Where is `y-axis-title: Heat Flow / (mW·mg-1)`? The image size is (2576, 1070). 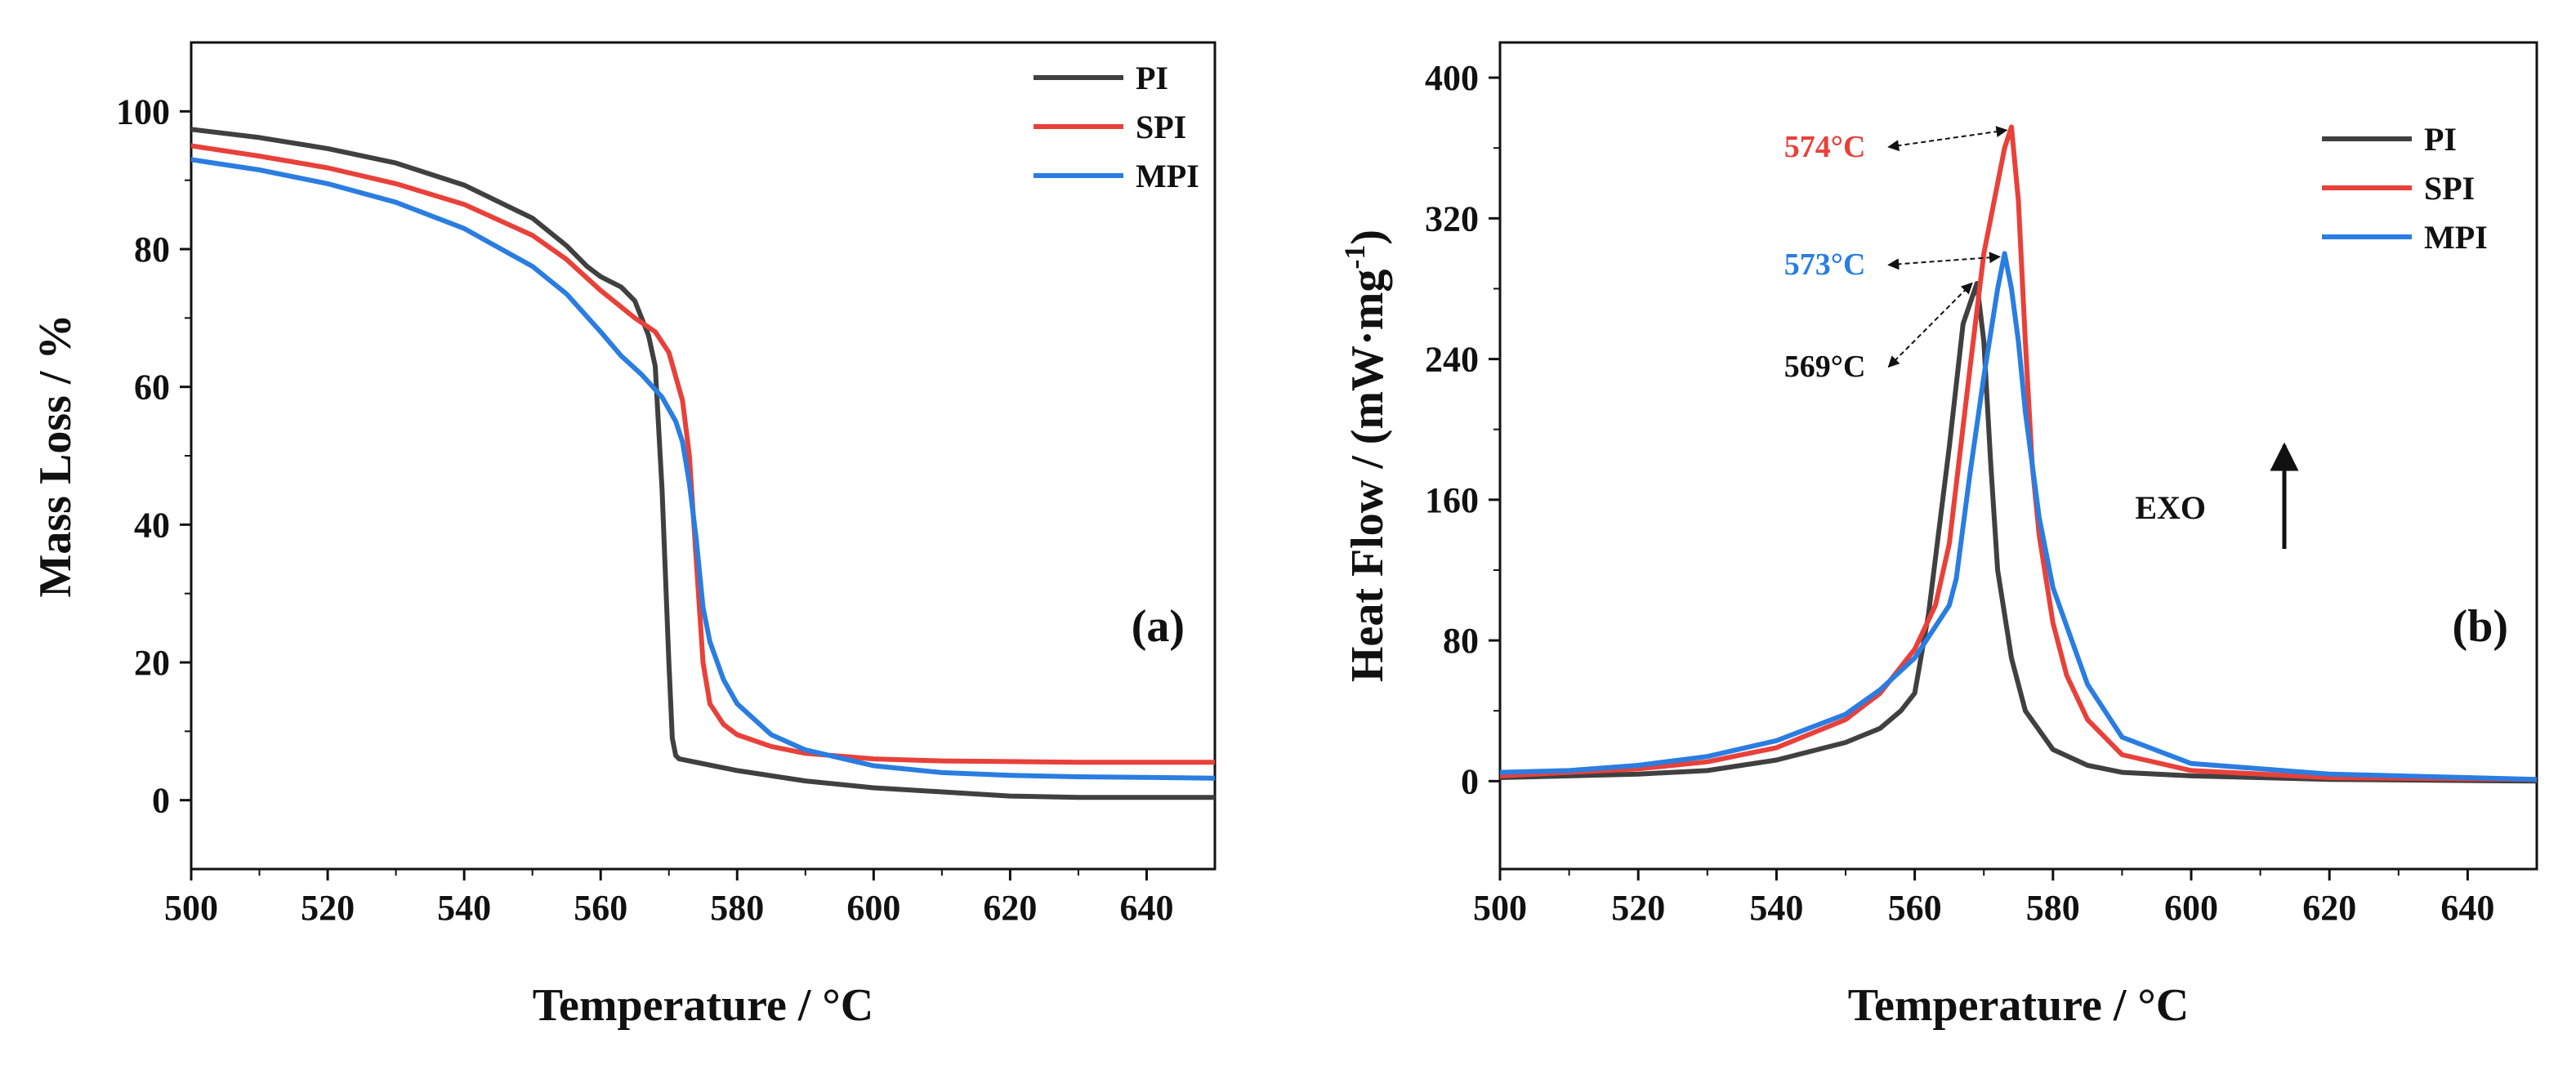
y-axis-title: Heat Flow / (mW·mg-1) is located at coordinates (1365, 456).